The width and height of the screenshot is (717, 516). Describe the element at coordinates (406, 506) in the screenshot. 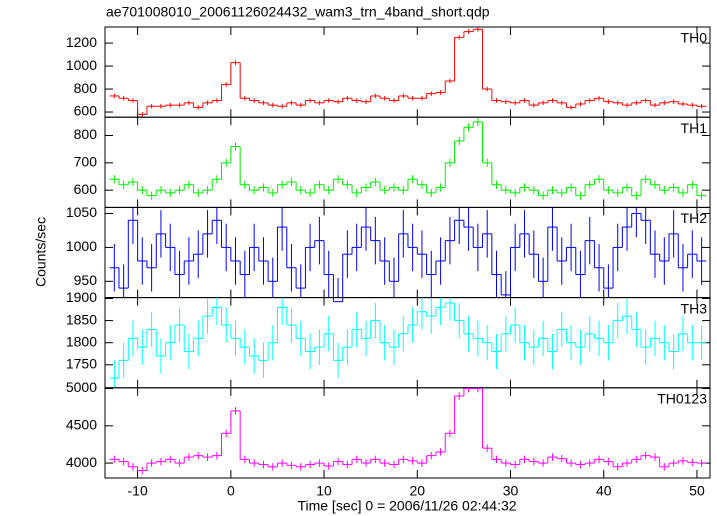

I see `x-axis-label: Time [sec] 0 = 2006/11/26 02:44:32` at that location.